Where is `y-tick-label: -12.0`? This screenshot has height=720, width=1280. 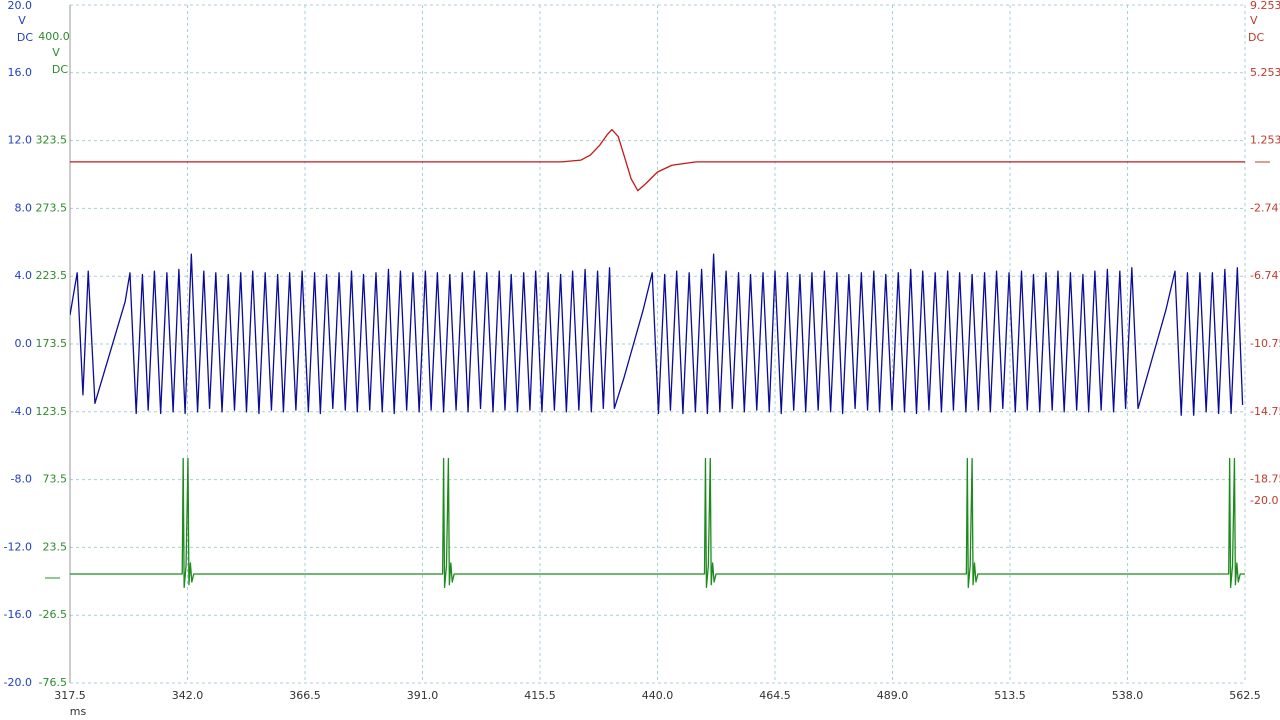
y-tick-label: -12.0 is located at coordinates (18, 546).